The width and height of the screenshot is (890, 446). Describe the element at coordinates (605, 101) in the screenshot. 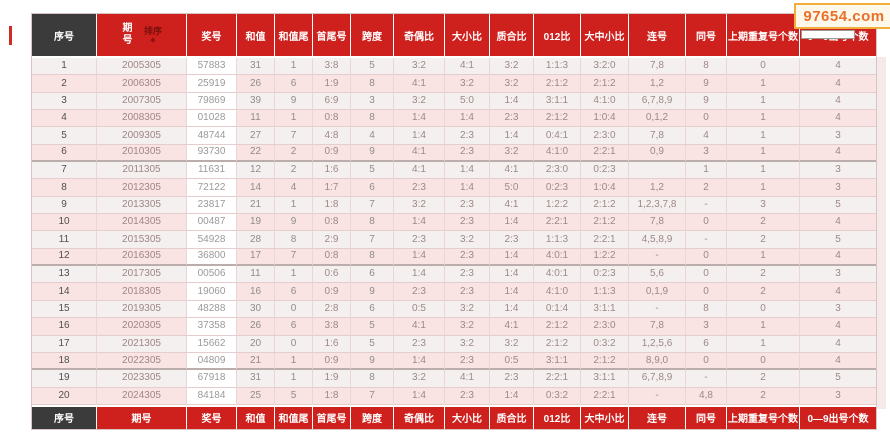

I see `cell-big-mid-small-ratio: 4:1:0` at that location.